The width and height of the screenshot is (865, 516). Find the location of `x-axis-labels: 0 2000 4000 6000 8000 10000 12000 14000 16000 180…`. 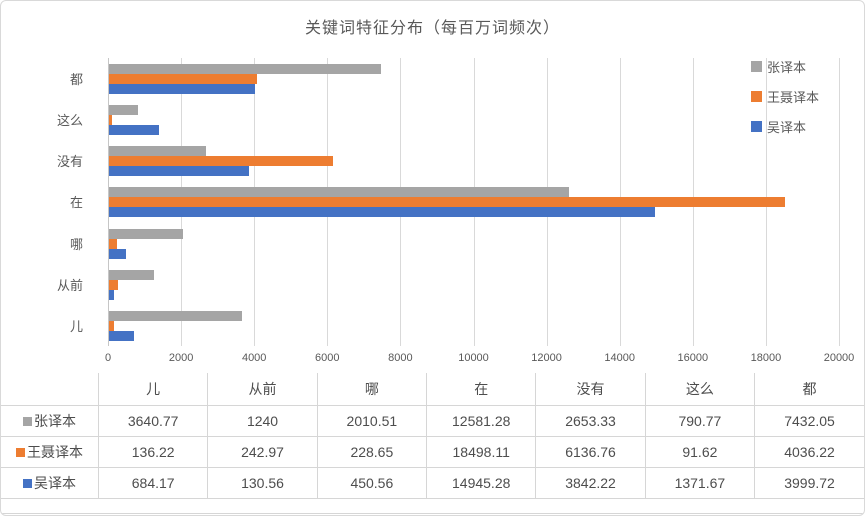

x-axis-labels: 0 2000 4000 6000 8000 10000 12000 14000 16000 180… is located at coordinates (432, 360).